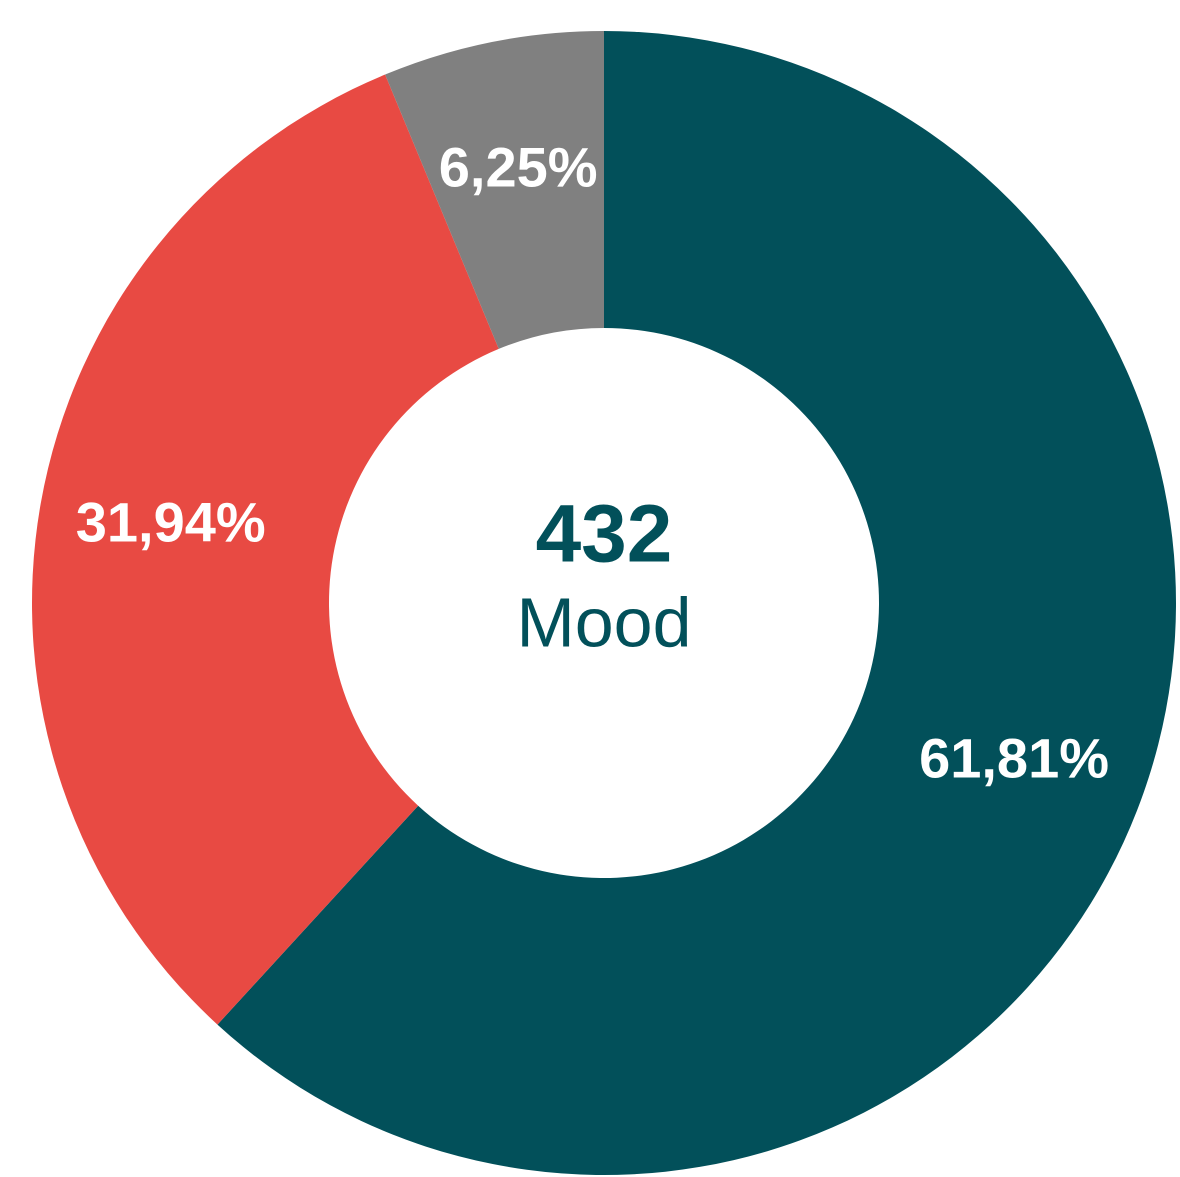 Image resolution: width=1180 pixels, height=1177 pixels. What do you see at coordinates (603, 622) in the screenshot?
I see `center-label: Mood` at bounding box center [603, 622].